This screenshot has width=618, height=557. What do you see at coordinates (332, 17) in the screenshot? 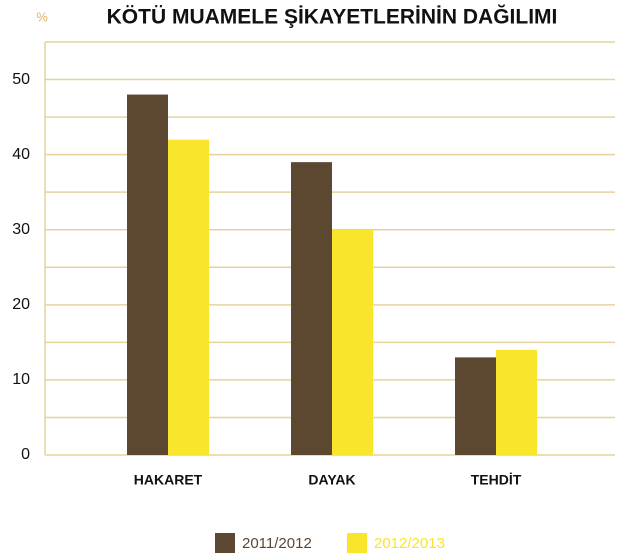
I see `chart-title: KÖTÜ MUAMELE ŞİKAYETLERİNİN DAĞILIMI` at bounding box center [332, 17].